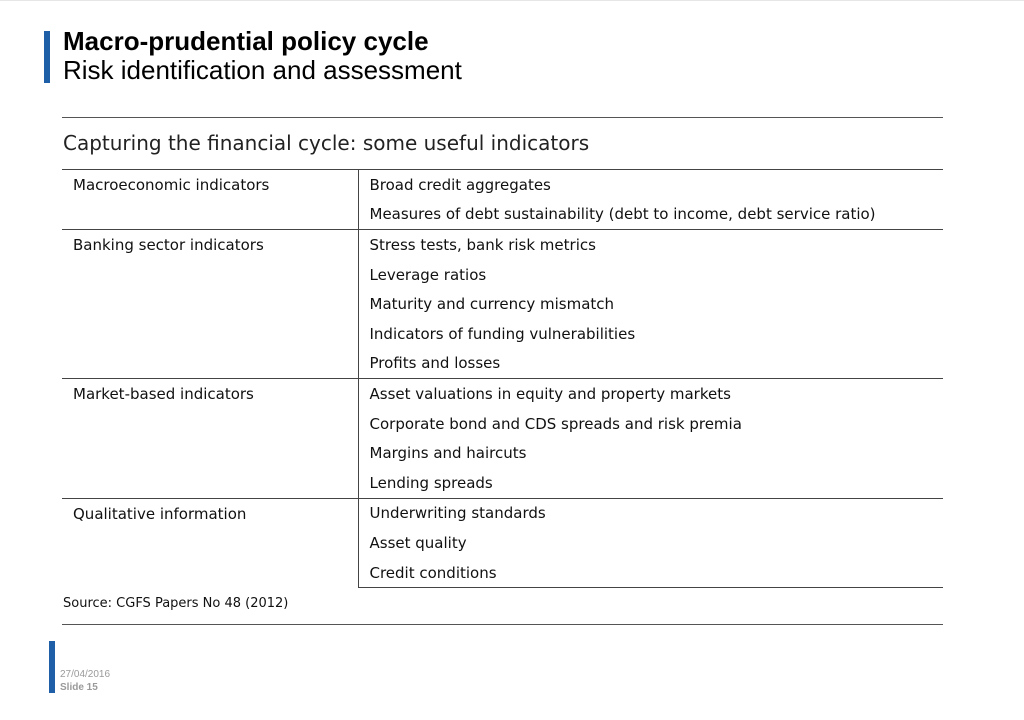  Describe the element at coordinates (85, 674) in the screenshot. I see `footer-date: 27/04/2016` at that location.